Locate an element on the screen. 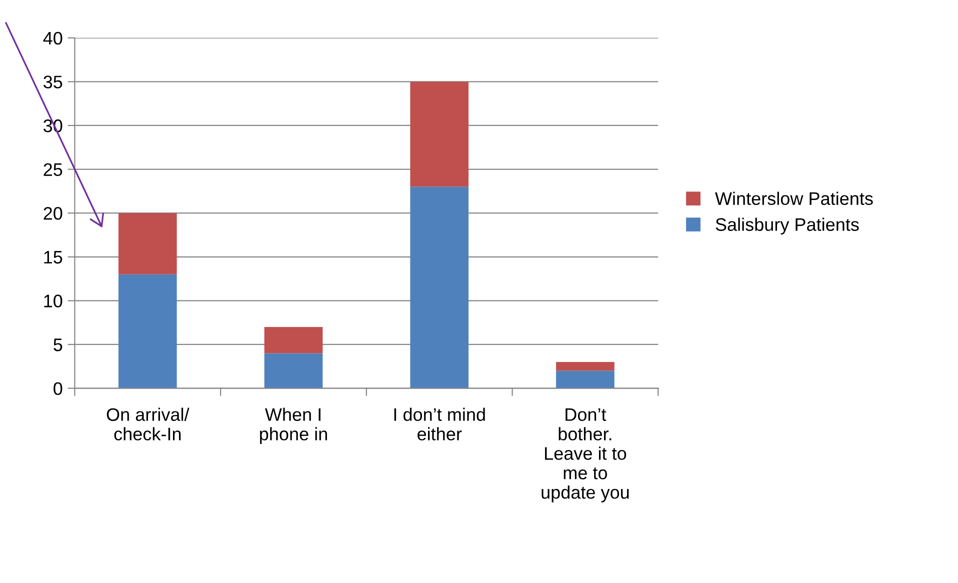  legend-label: Winterslow Patients is located at coordinates (794, 199).